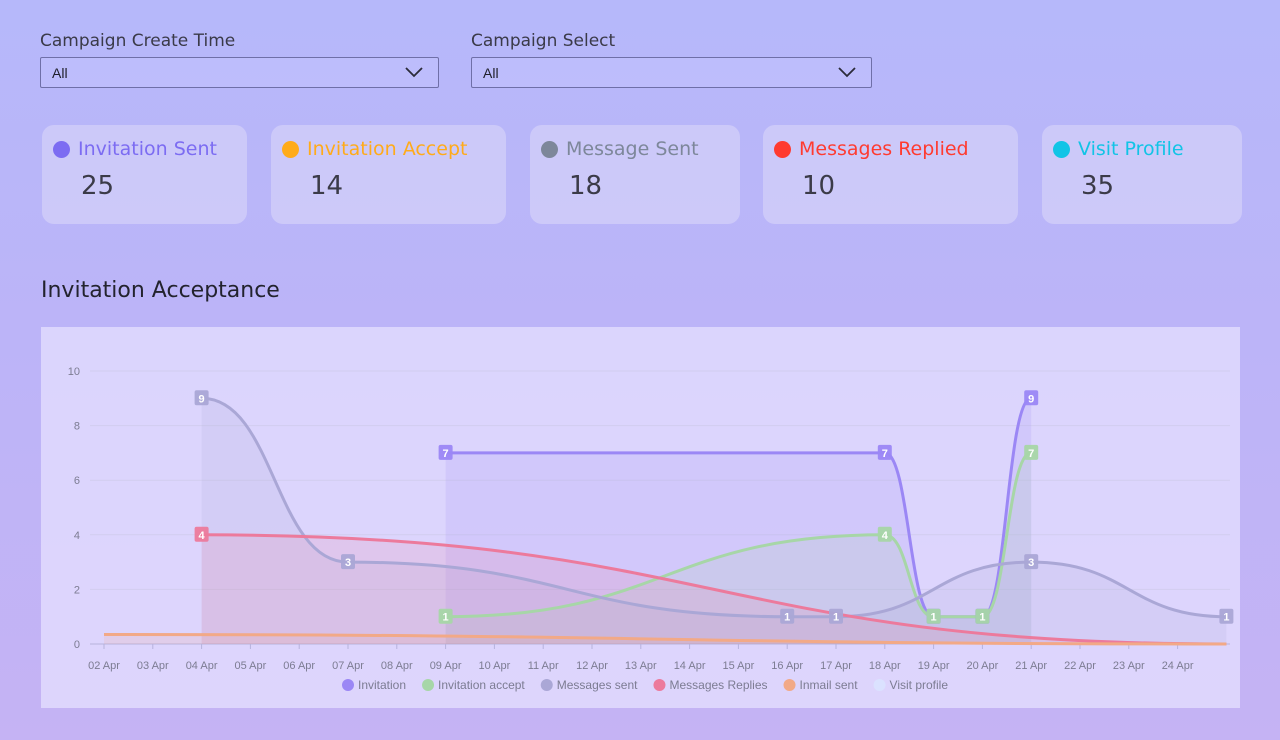 This screenshot has height=740, width=1280. What do you see at coordinates (885, 666) in the screenshot?
I see `x-tick-label: 18 Apr` at bounding box center [885, 666].